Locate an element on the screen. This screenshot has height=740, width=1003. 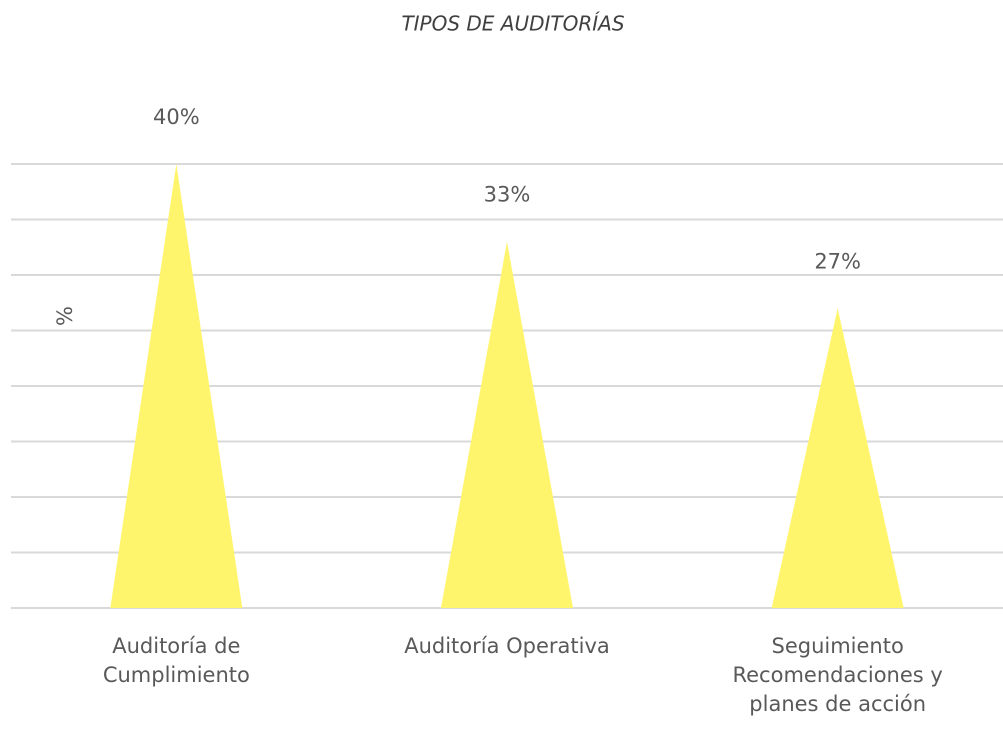
x-tick-label: Auditoría Operativa is located at coordinates (507, 646).